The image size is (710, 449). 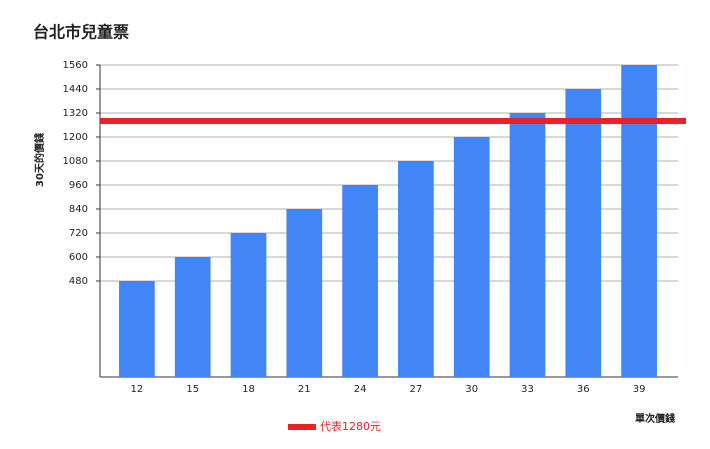 What do you see at coordinates (78, 281) in the screenshot?
I see `y-tick-label: 480` at bounding box center [78, 281].